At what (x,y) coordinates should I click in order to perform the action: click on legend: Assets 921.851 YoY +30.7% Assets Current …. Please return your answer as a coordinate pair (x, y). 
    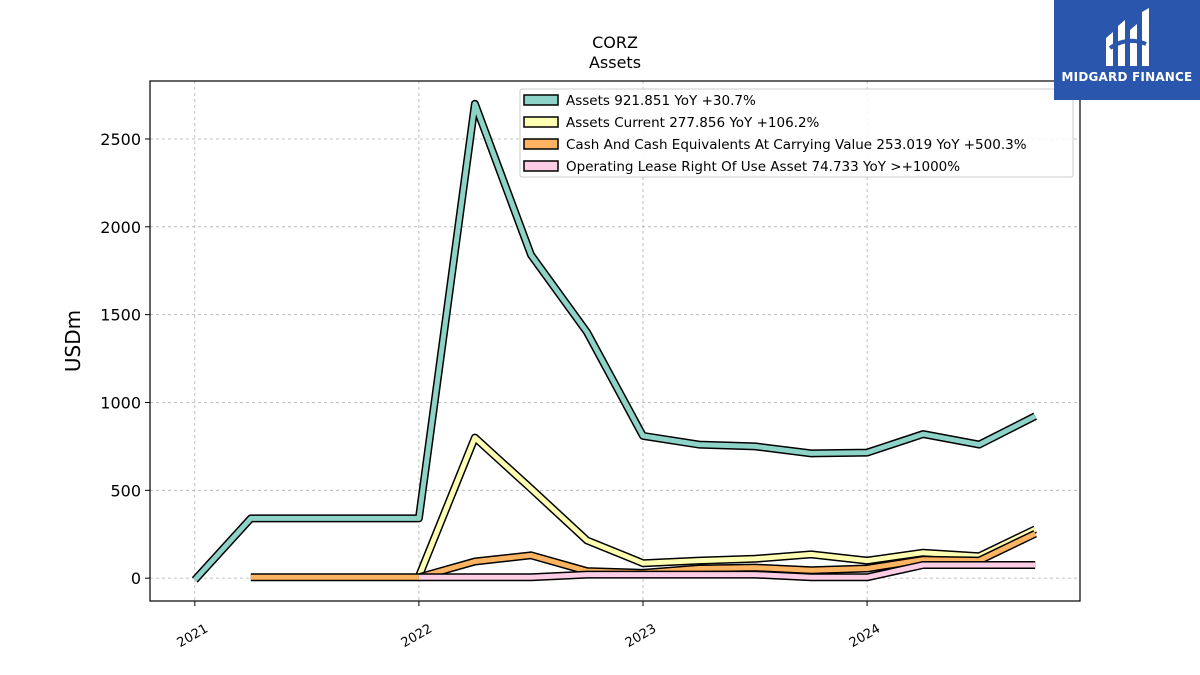
    Looking at the image, I should click on (796, 133).